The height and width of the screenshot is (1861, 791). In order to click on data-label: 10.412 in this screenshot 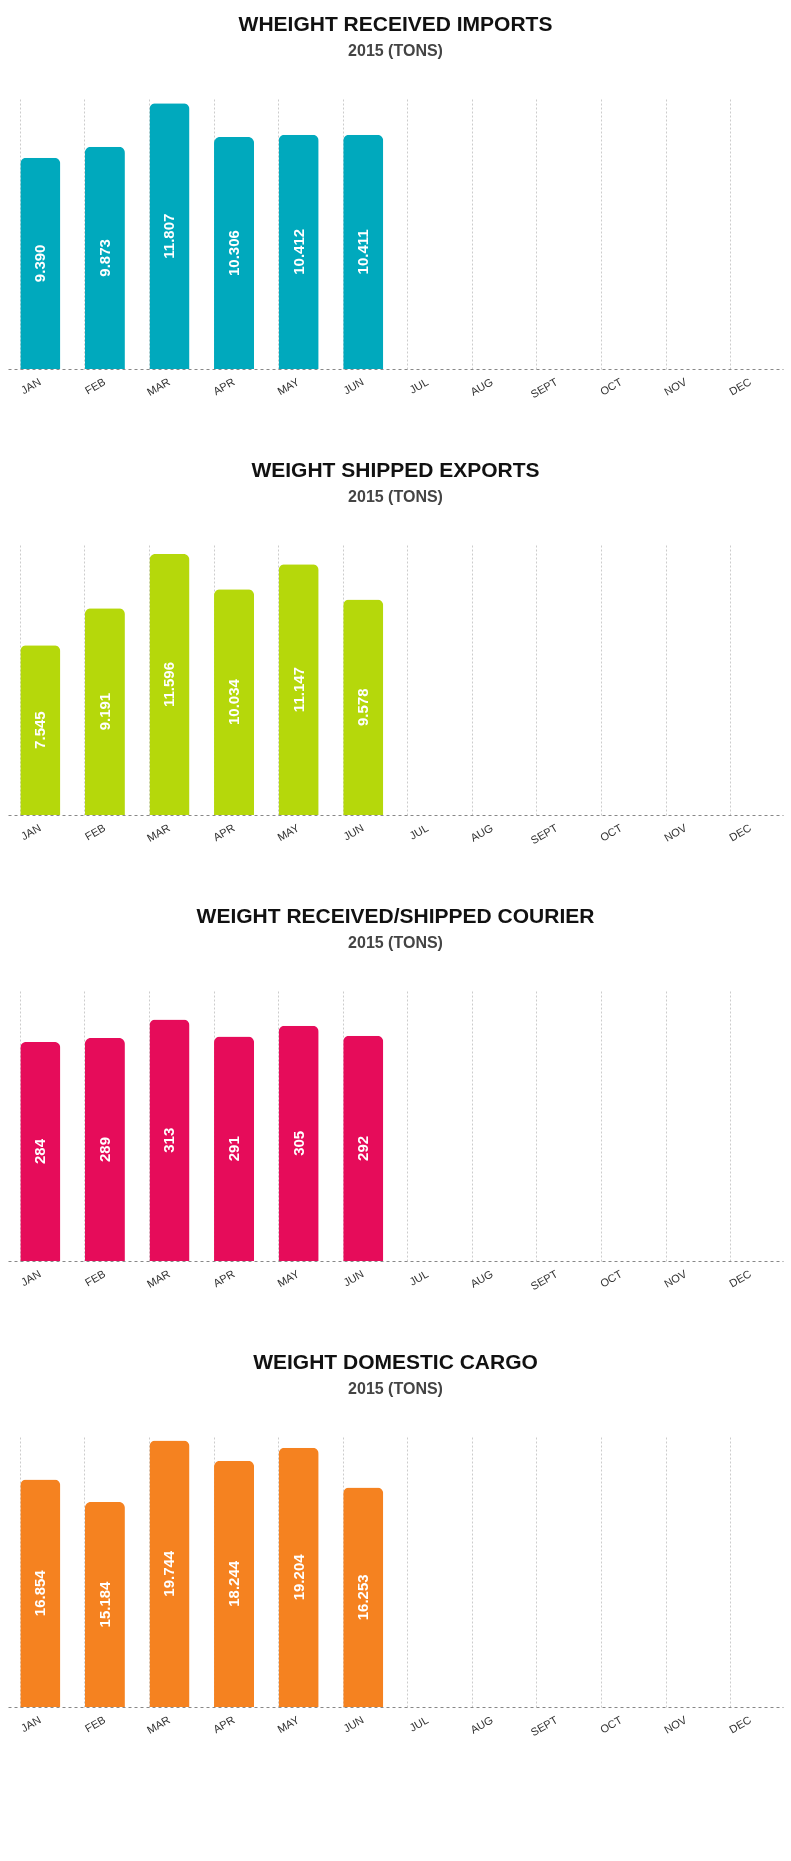, I will do `click(298, 251)`.